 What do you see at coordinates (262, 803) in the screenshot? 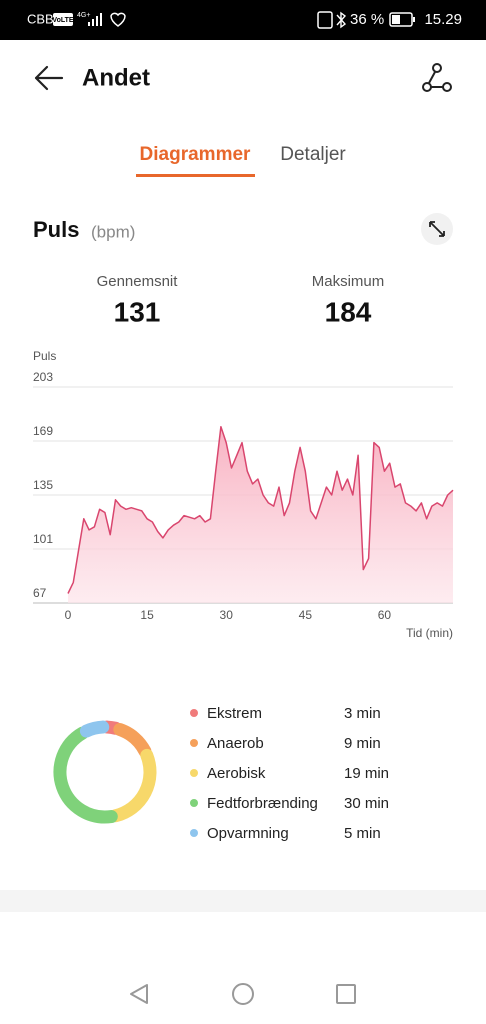
I see `legend-name: Fedtforbrænding` at bounding box center [262, 803].